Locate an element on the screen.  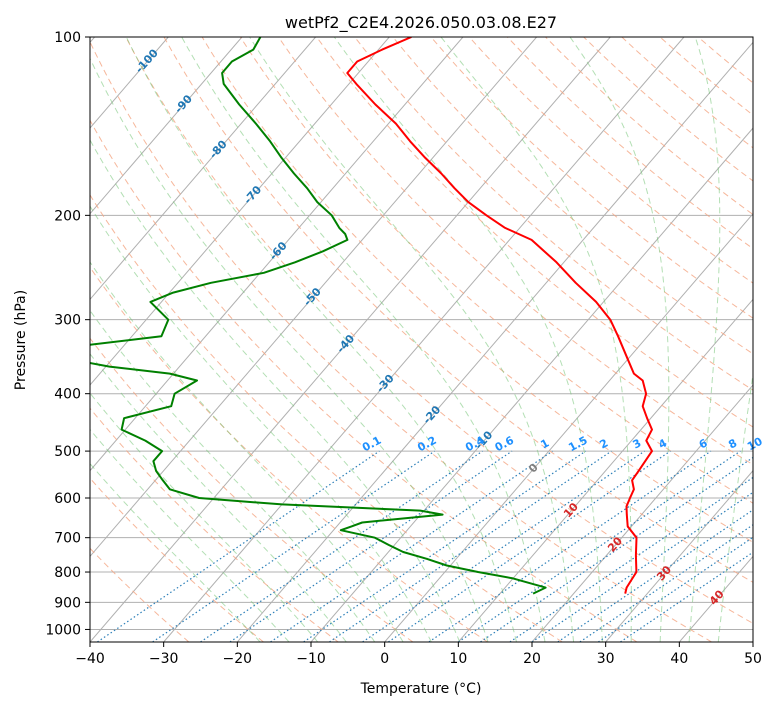
x-axis-label: Temperature (°C) is located at coordinates (421, 689).